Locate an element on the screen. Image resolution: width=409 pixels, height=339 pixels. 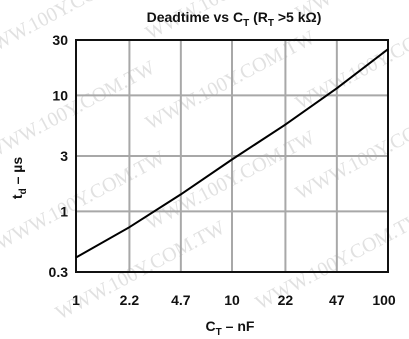
x-axis-label-sub: T is located at coordinates (219, 332).